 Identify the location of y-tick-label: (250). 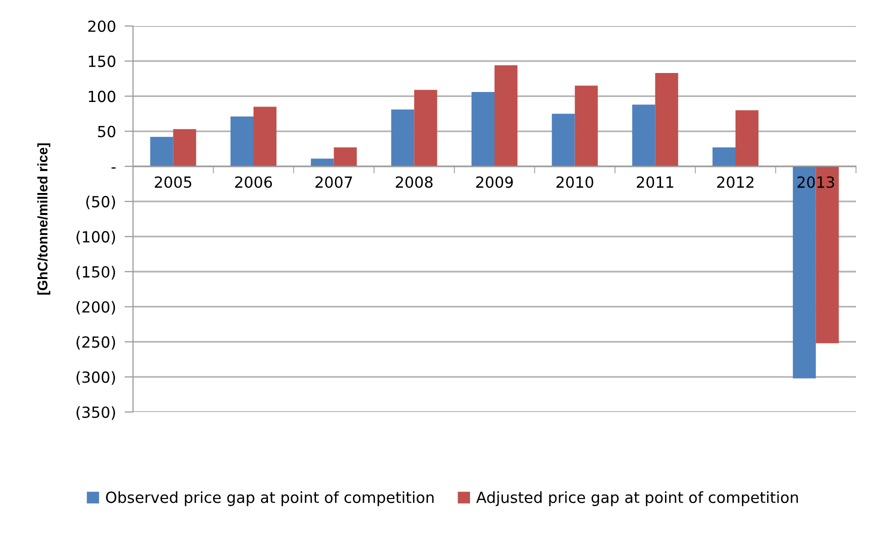
(96, 343).